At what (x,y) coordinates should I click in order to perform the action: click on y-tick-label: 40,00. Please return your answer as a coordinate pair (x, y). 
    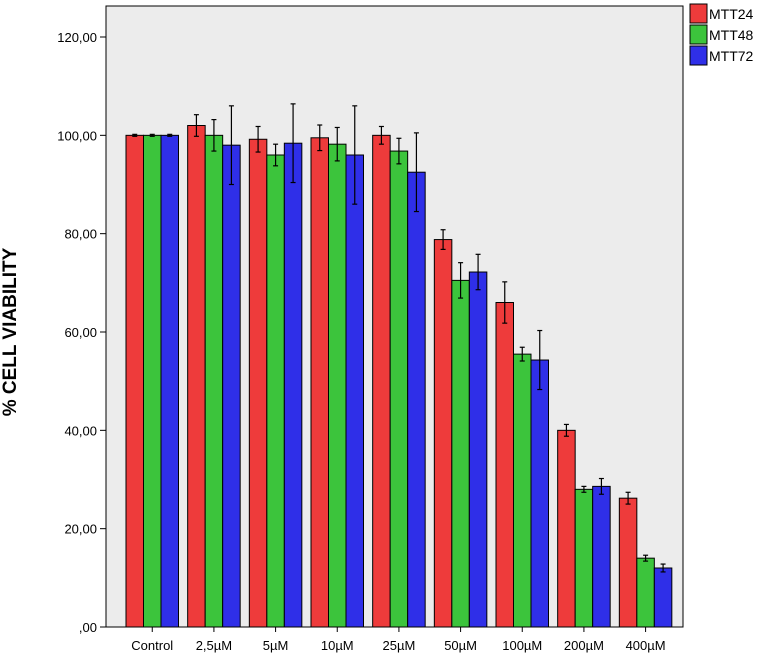
    Looking at the image, I should click on (80, 430).